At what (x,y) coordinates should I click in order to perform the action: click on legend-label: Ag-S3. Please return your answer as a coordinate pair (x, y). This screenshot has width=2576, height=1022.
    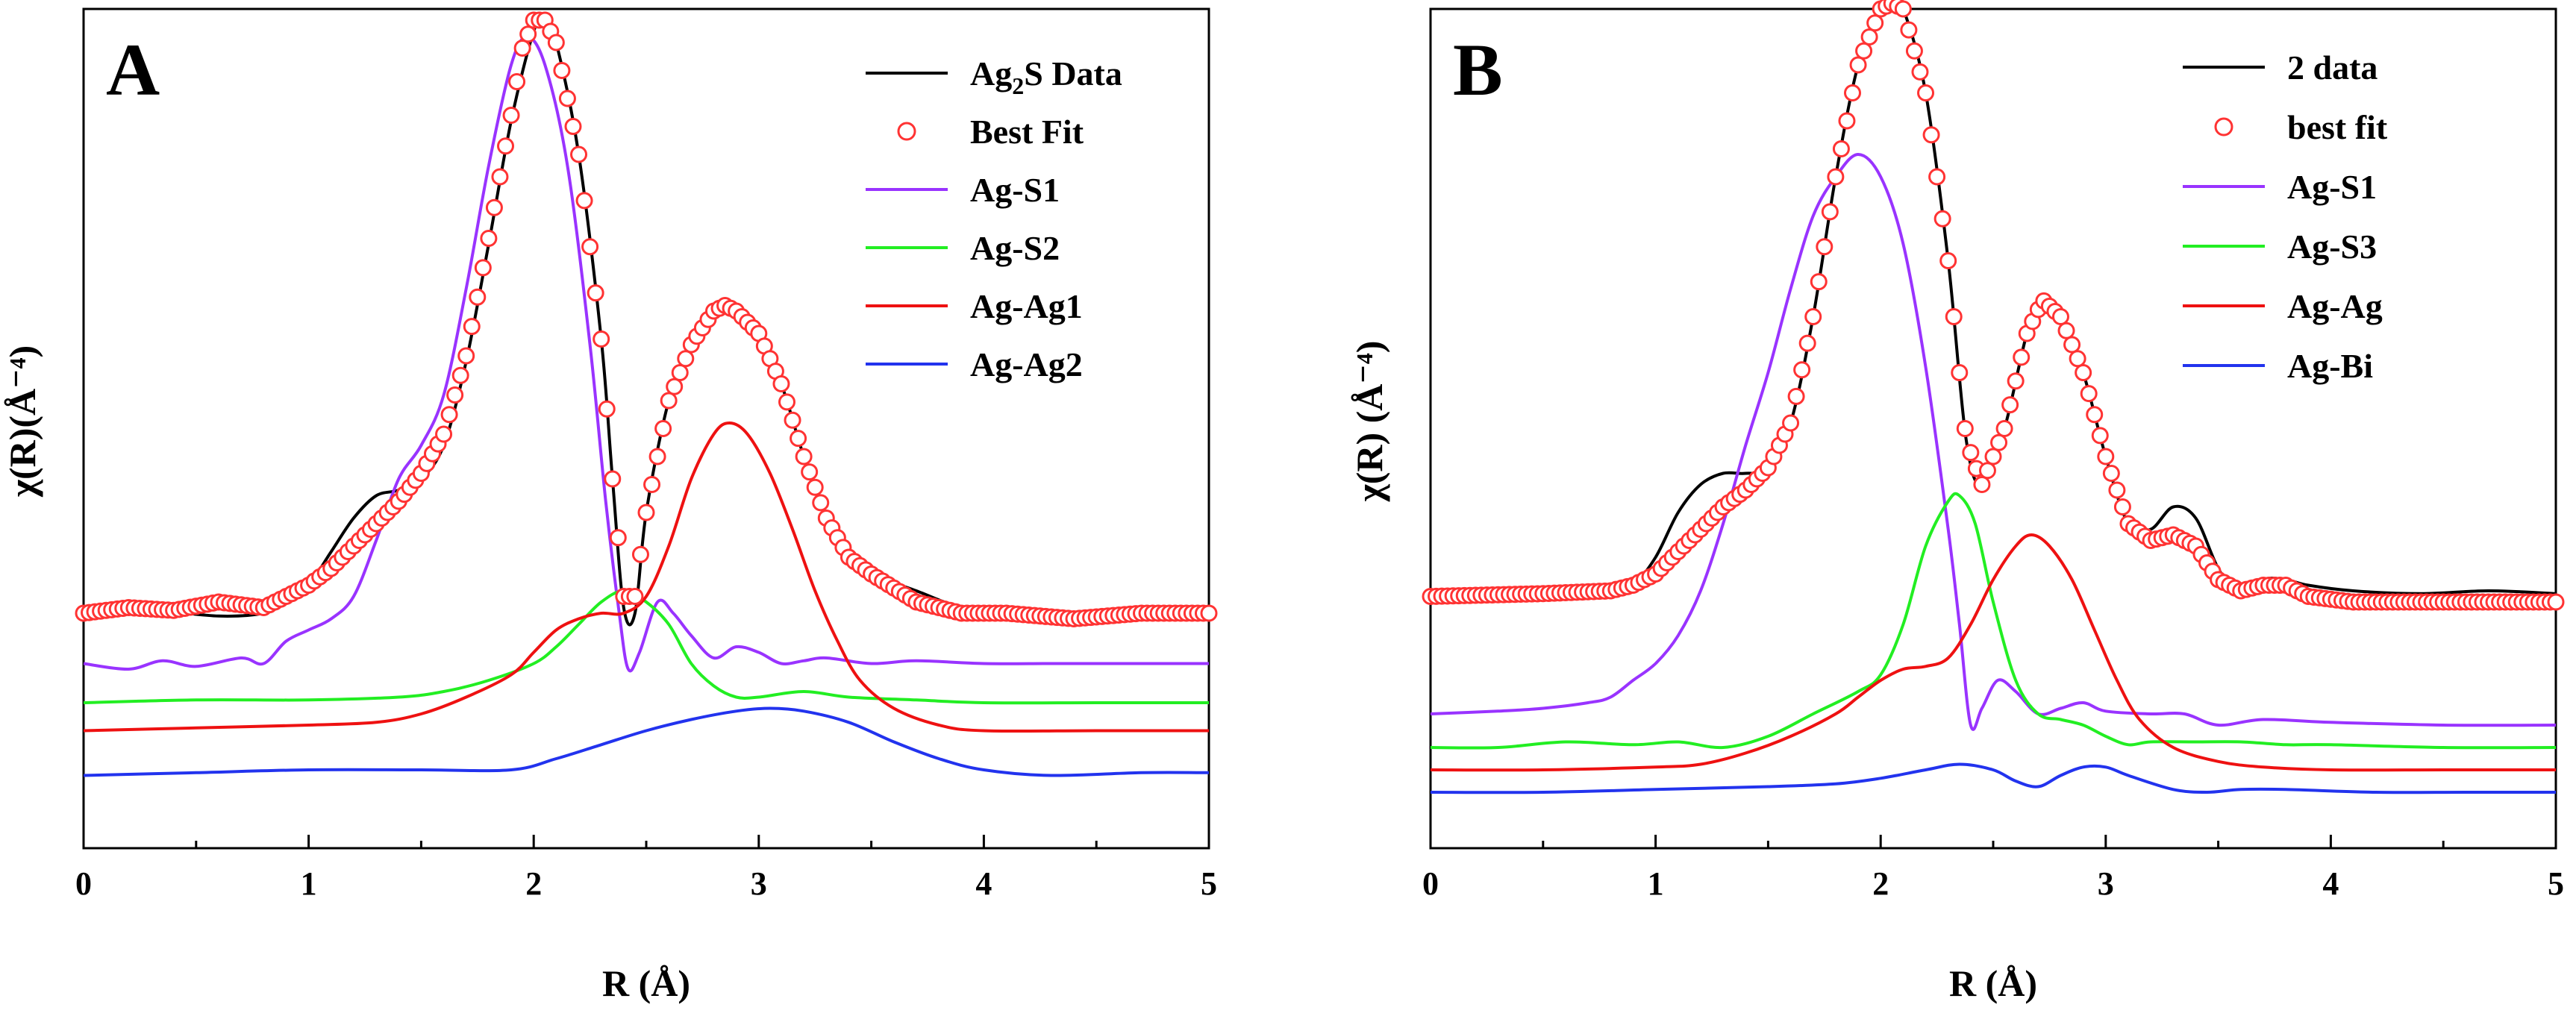
    Looking at the image, I should click on (2332, 247).